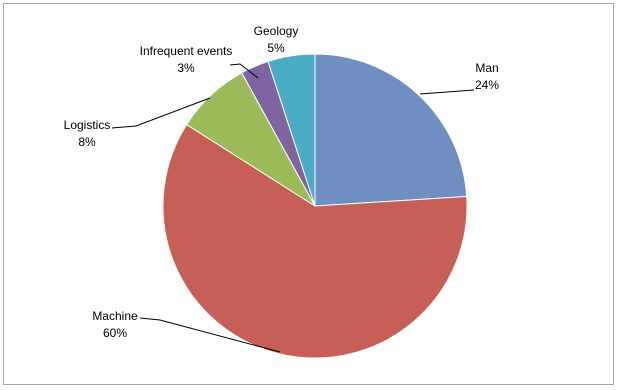  What do you see at coordinates (447, 92) in the screenshot?
I see `leader-line-man` at bounding box center [447, 92].